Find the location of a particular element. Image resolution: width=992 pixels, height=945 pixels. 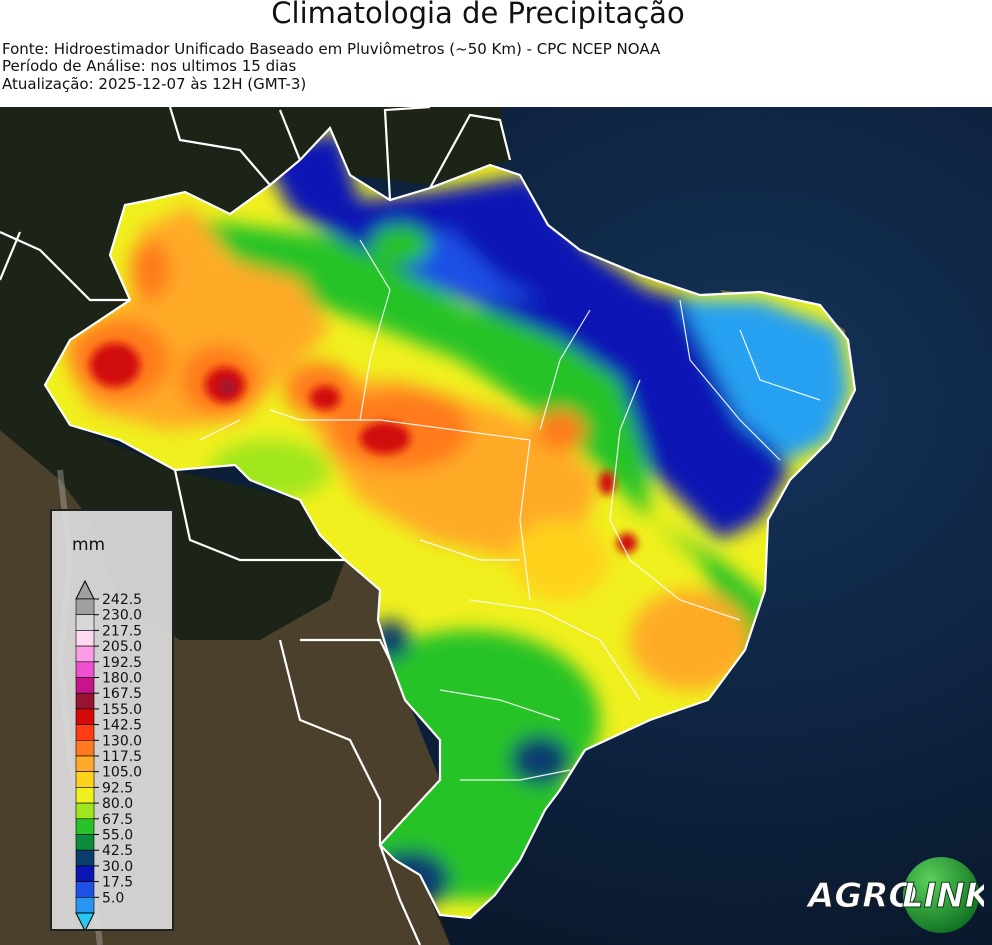

legend-label: 167.5 is located at coordinates (122, 694).